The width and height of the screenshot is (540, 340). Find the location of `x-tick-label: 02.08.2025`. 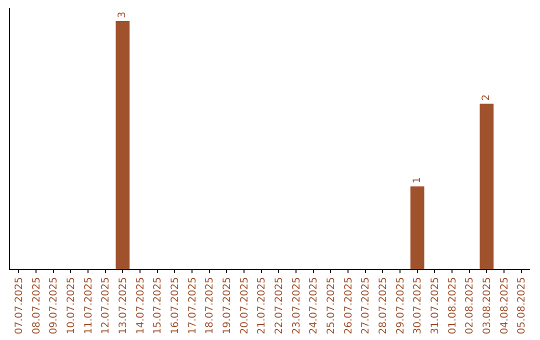

x-tick-label: 02.08.2025 is located at coordinates (470, 305).